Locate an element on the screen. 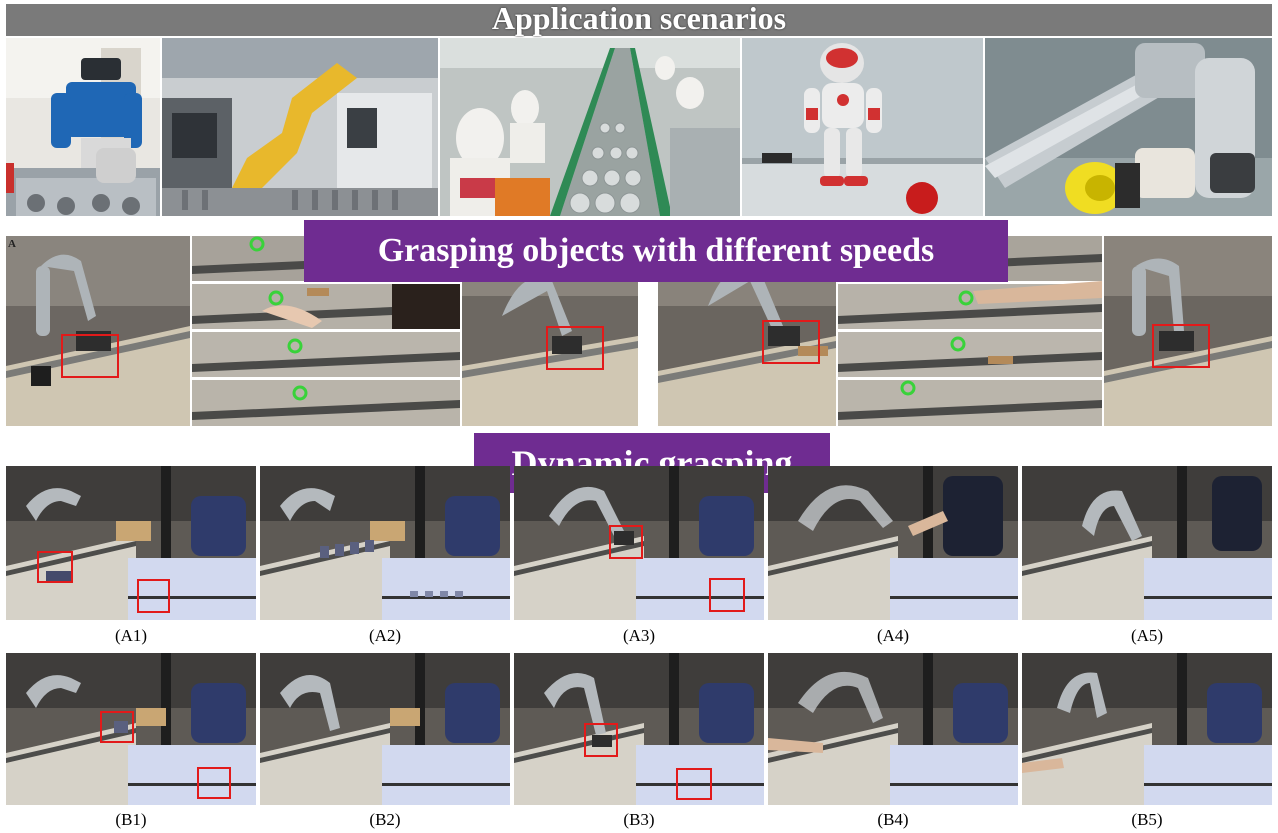  caption-b4: (B4) is located at coordinates (893, 819).